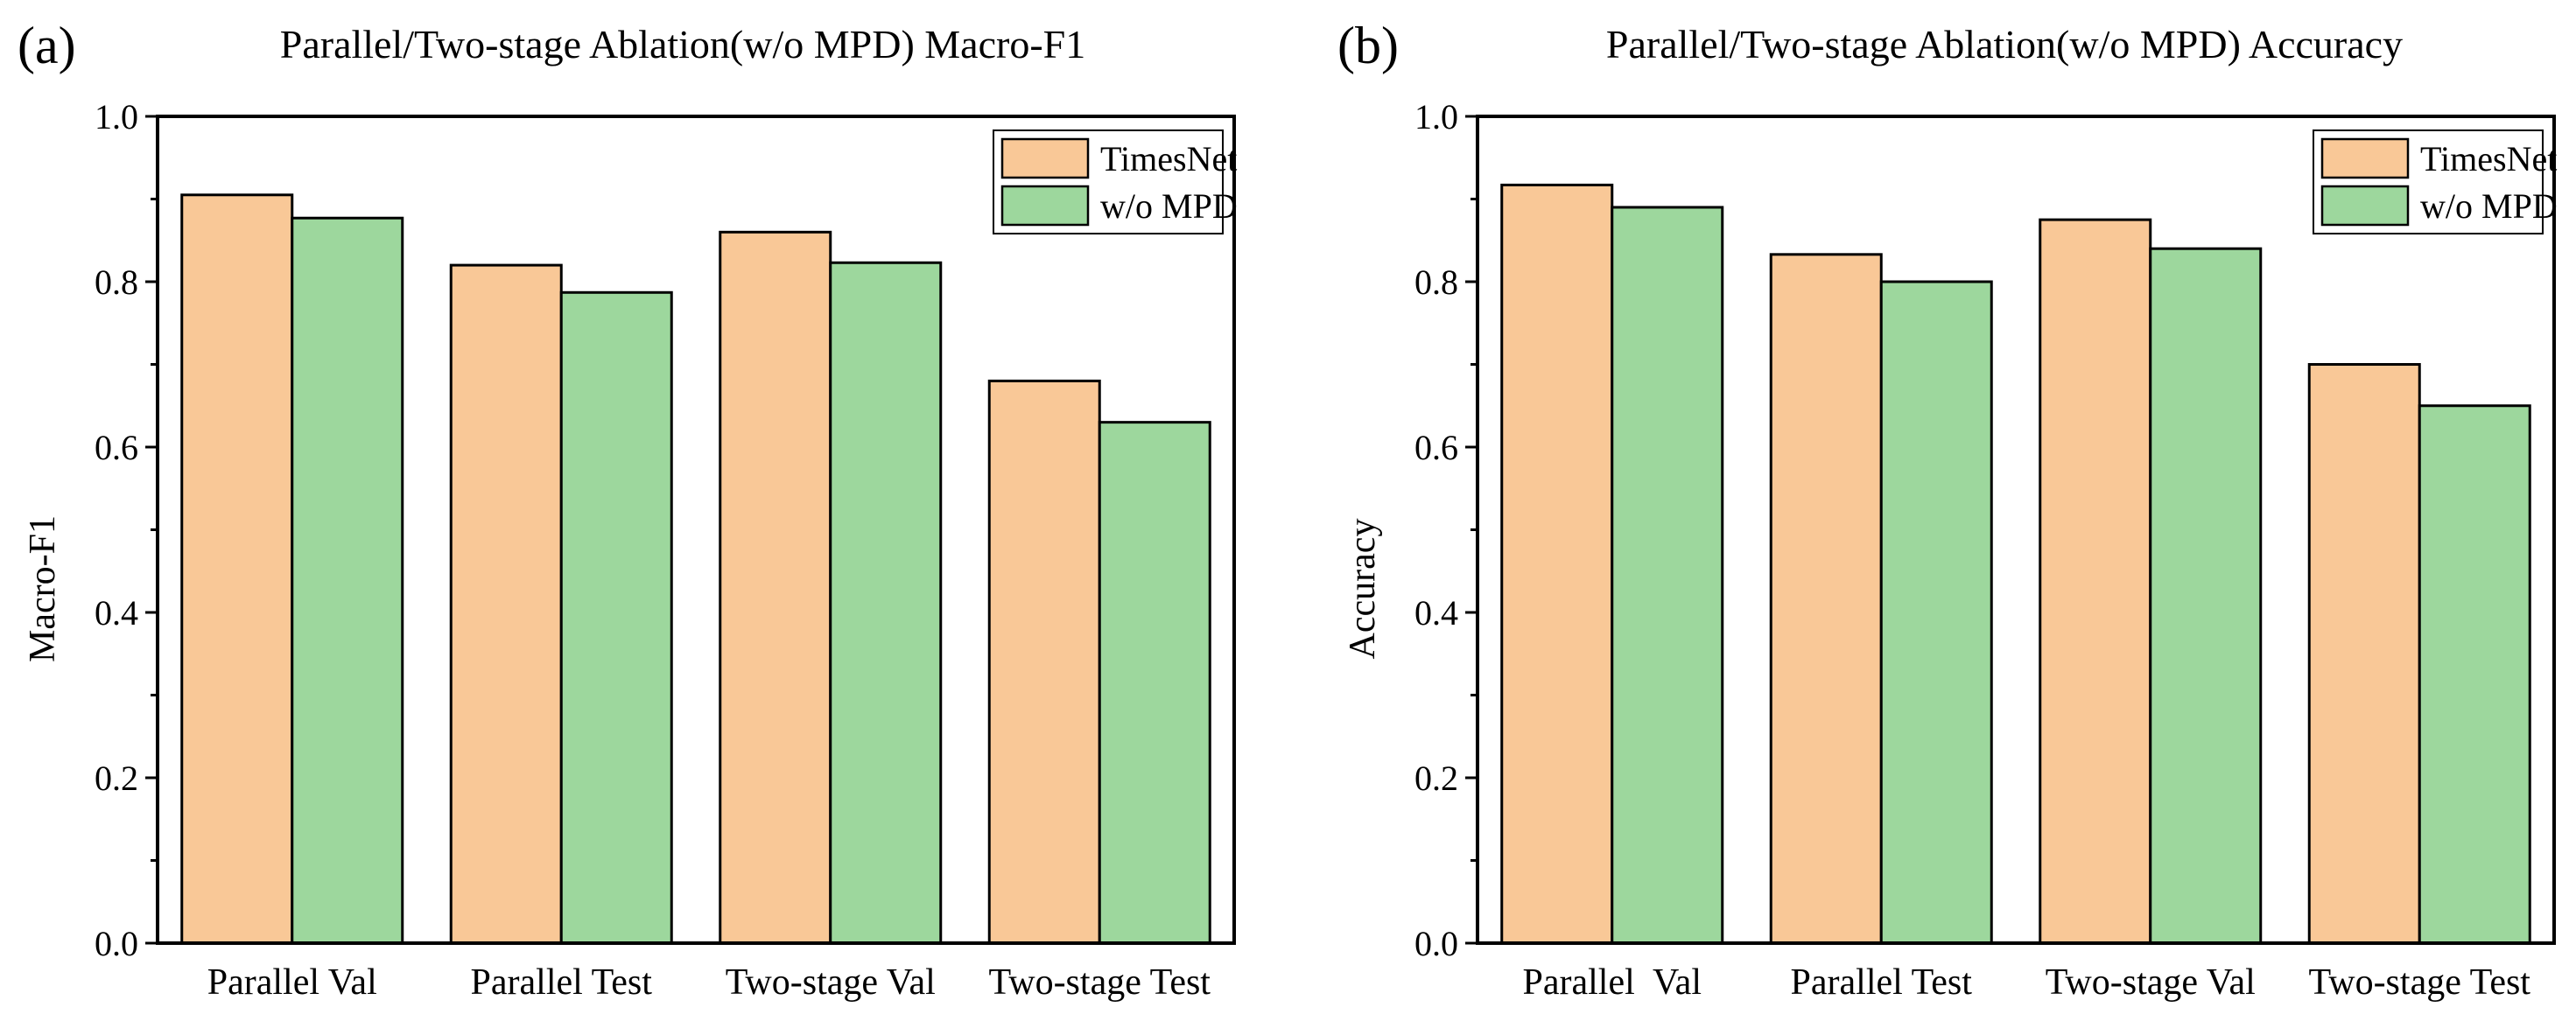  I want to click on panel-label-b: (b), so click(1368, 45).